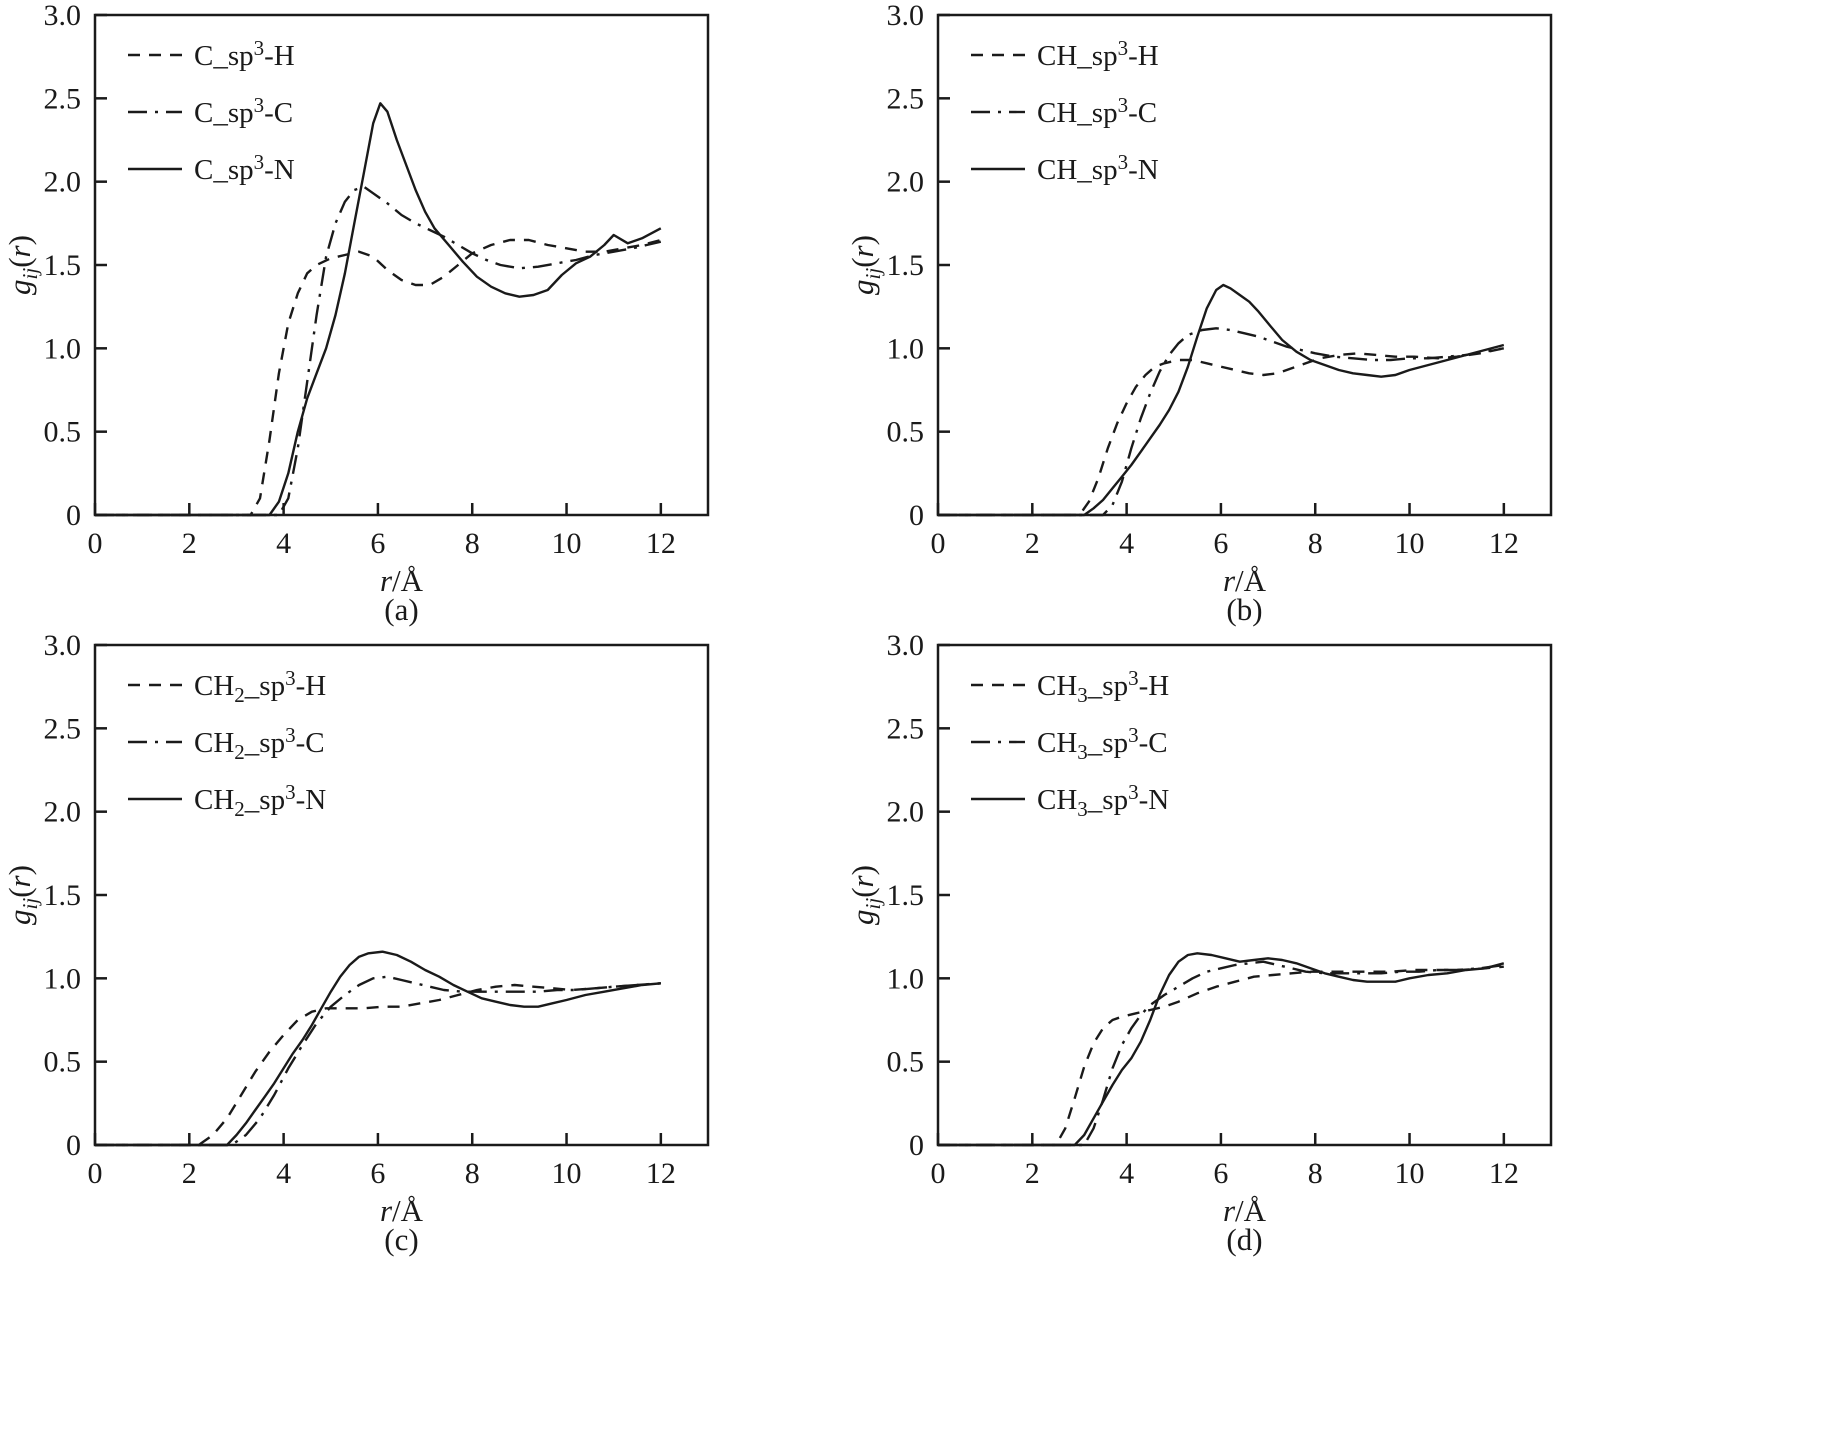 Image resolution: width=1827 pixels, height=1449 pixels. I want to click on svg-text: CH2_sp3-N, so click(260, 800).